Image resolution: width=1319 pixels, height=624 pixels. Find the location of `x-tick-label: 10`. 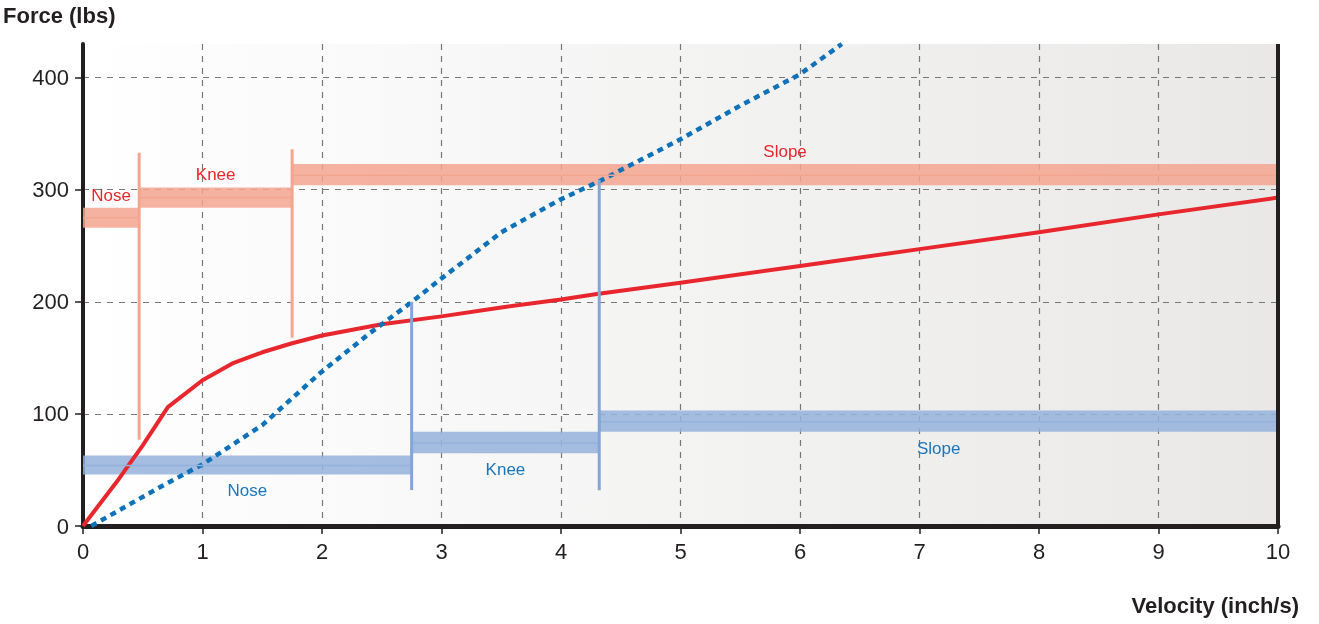

x-tick-label: 10 is located at coordinates (1278, 551).